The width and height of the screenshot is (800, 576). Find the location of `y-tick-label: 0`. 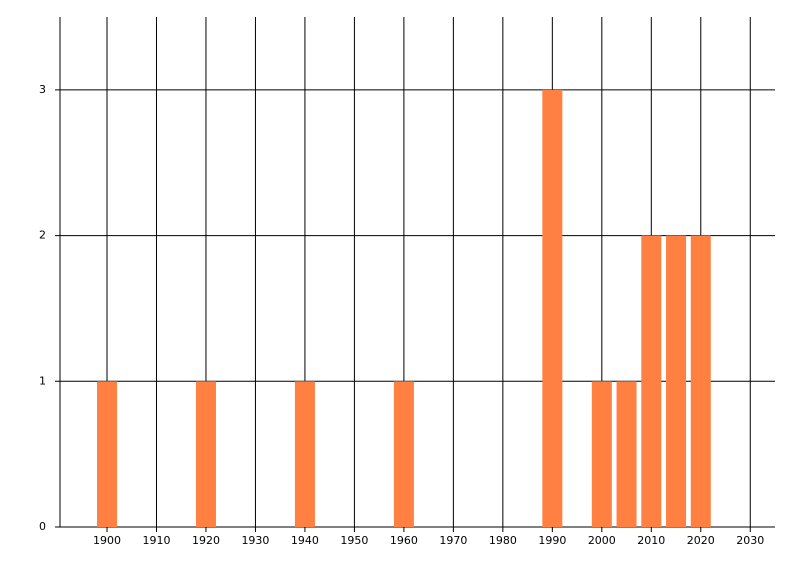

y-tick-label: 0 is located at coordinates (42, 526).